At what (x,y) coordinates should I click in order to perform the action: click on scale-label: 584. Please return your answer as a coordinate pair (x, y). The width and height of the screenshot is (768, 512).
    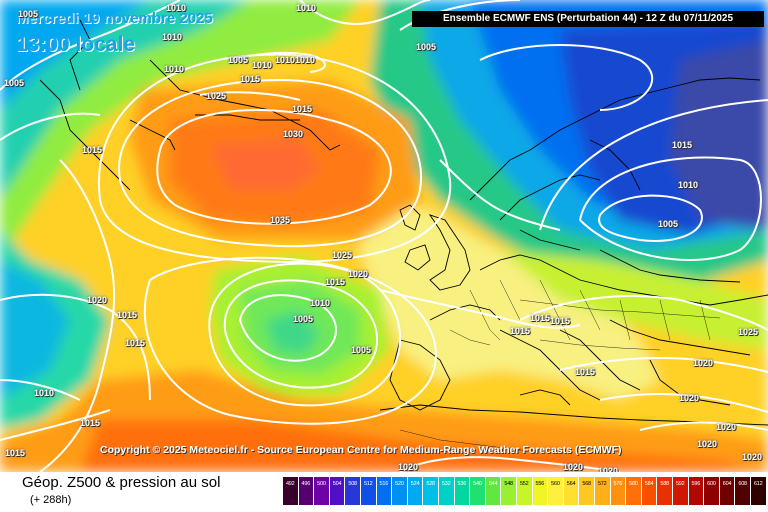
    Looking at the image, I should click on (649, 484).